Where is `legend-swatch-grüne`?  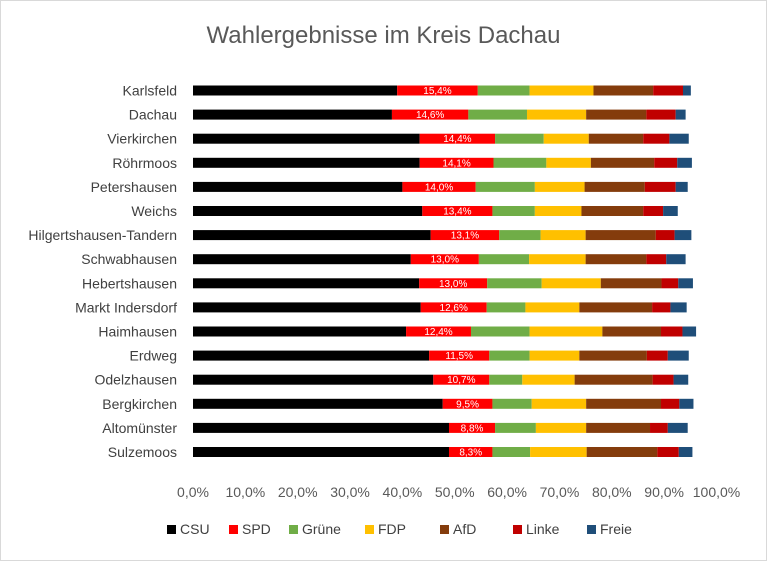 legend-swatch-grüne is located at coordinates (293, 529).